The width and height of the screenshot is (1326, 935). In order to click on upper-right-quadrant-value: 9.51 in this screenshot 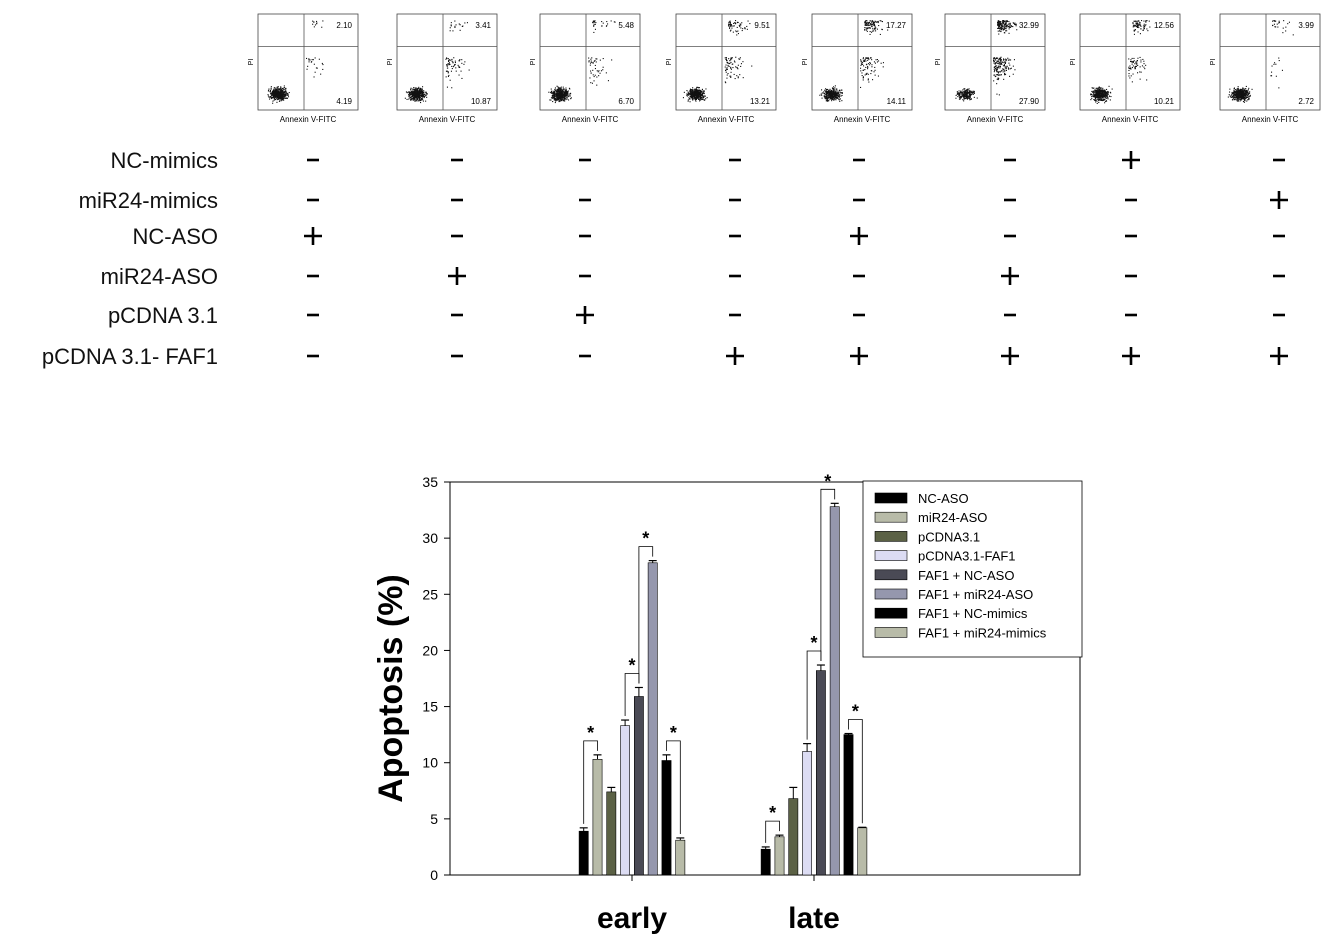, I will do `click(762, 25)`.